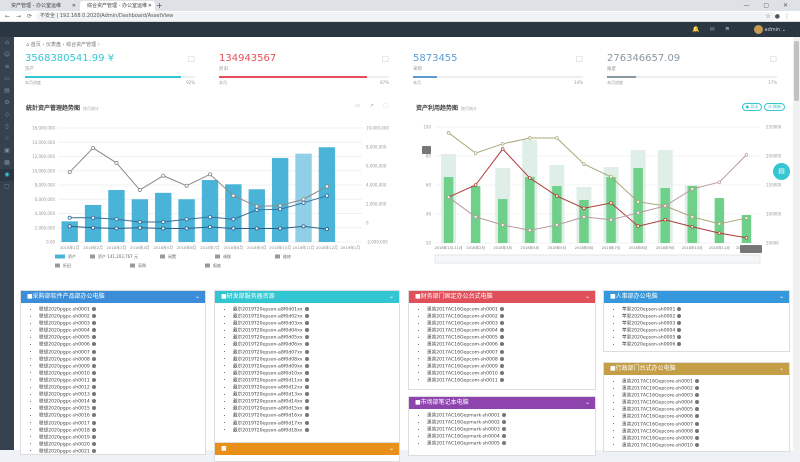 The image size is (800, 462). I want to click on list-item: 戴尔2019T20epson-a8f0d03xx, so click(316, 324).